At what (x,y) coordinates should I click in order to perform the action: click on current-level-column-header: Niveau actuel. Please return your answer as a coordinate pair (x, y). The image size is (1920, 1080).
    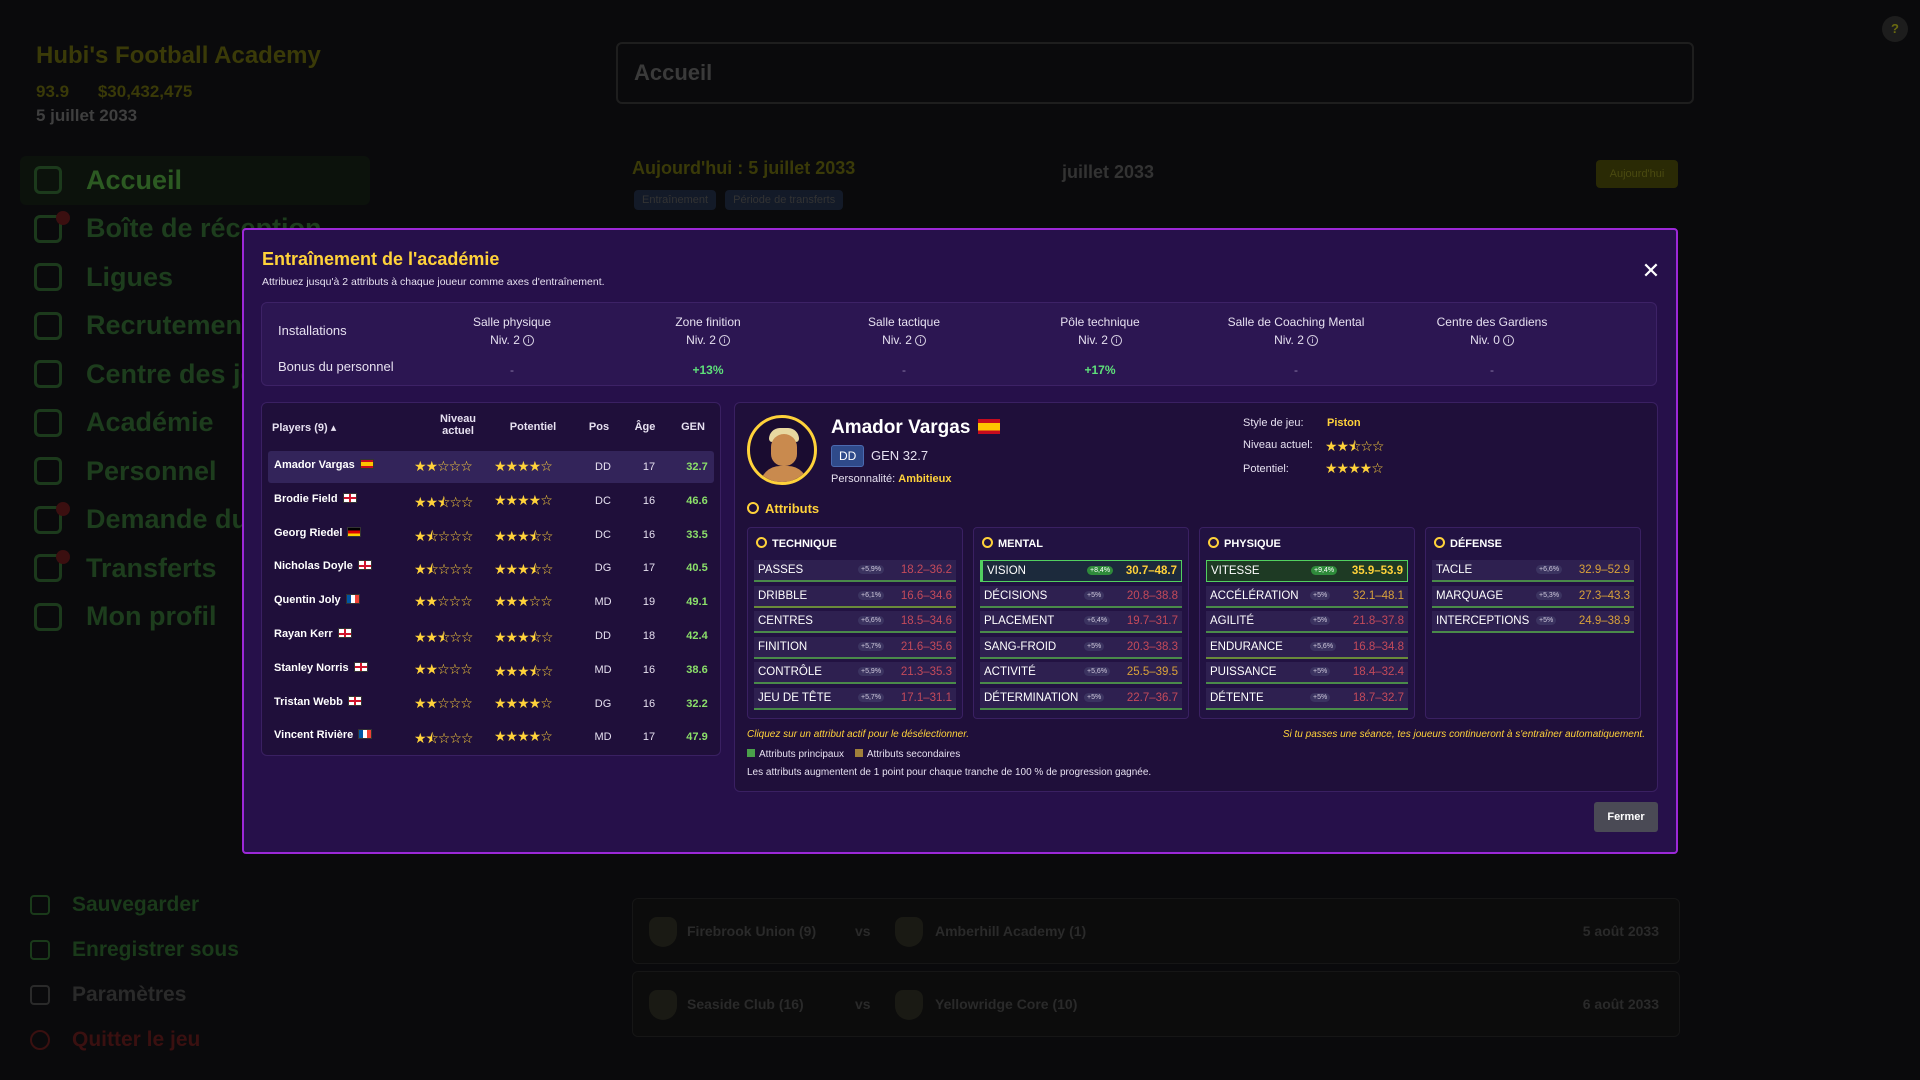
    Looking at the image, I should click on (458, 425).